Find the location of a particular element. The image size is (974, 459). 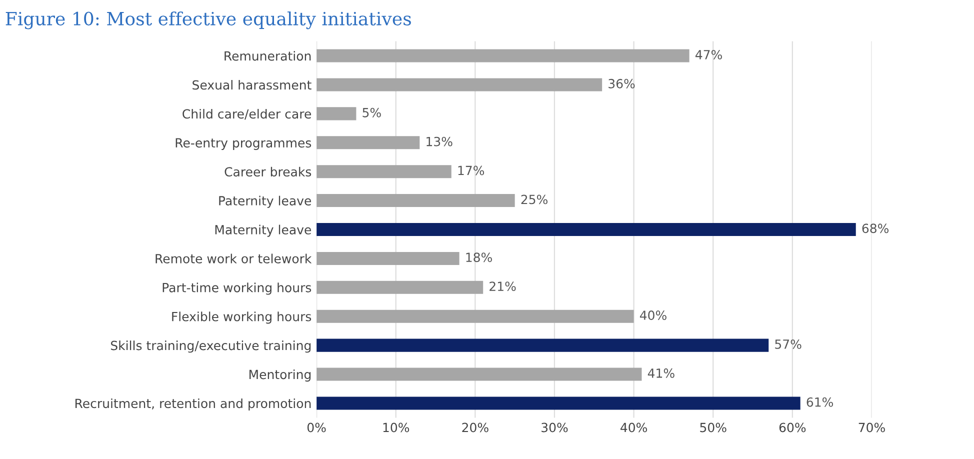

data-label: 25% is located at coordinates (534, 199).